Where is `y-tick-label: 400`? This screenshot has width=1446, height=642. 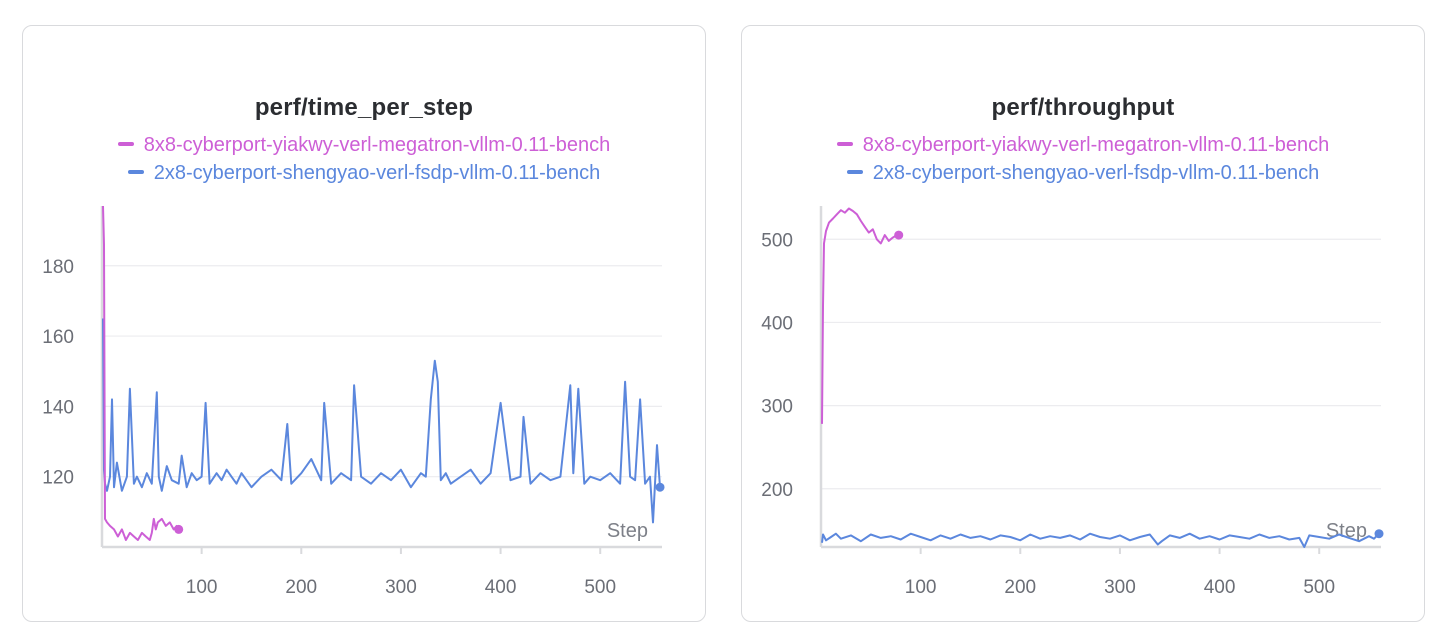 y-tick-label: 400 is located at coordinates (777, 323).